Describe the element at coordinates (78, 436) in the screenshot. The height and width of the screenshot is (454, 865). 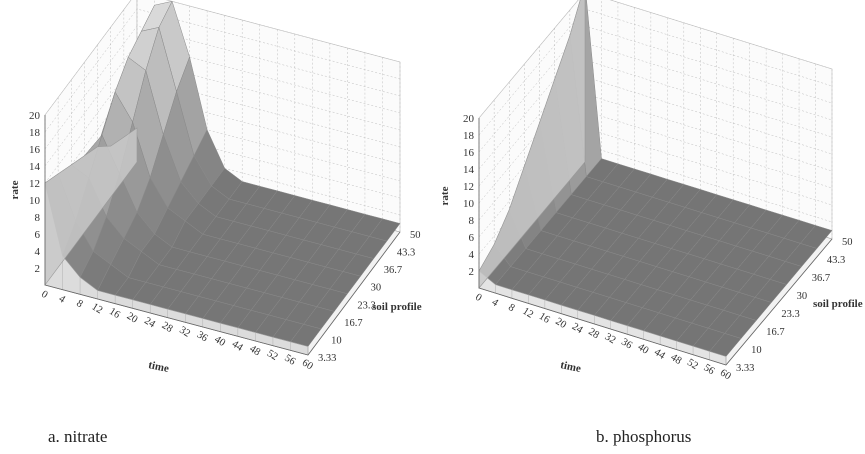
I see `chart-caption: a. nitrate` at that location.